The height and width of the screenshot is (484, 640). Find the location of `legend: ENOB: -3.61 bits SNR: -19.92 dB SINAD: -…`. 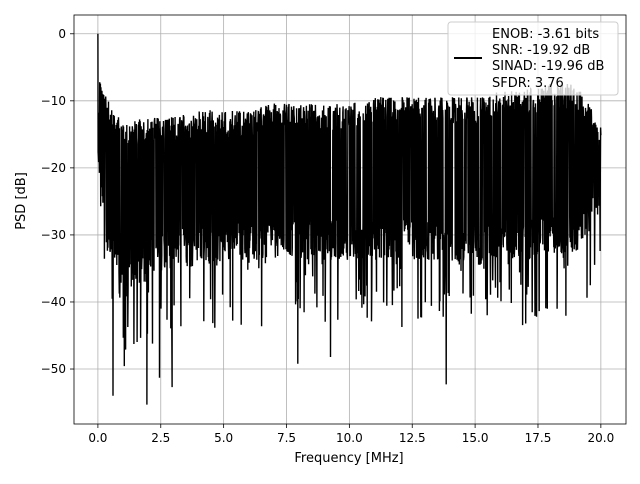

legend: ENOB: -3.61 bits SNR: -19.92 dB SINAD: -… is located at coordinates (533, 58).